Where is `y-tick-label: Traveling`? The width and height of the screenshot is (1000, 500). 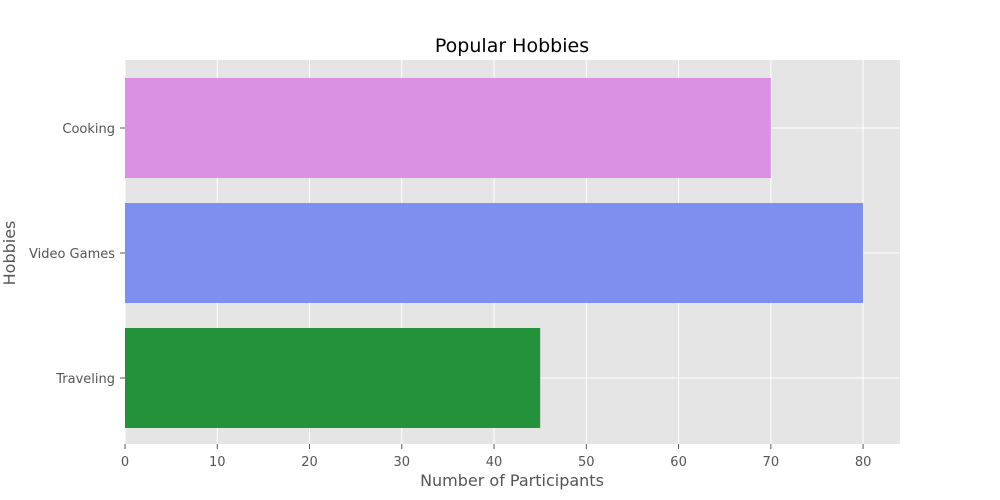
y-tick-label: Traveling is located at coordinates (85, 379).